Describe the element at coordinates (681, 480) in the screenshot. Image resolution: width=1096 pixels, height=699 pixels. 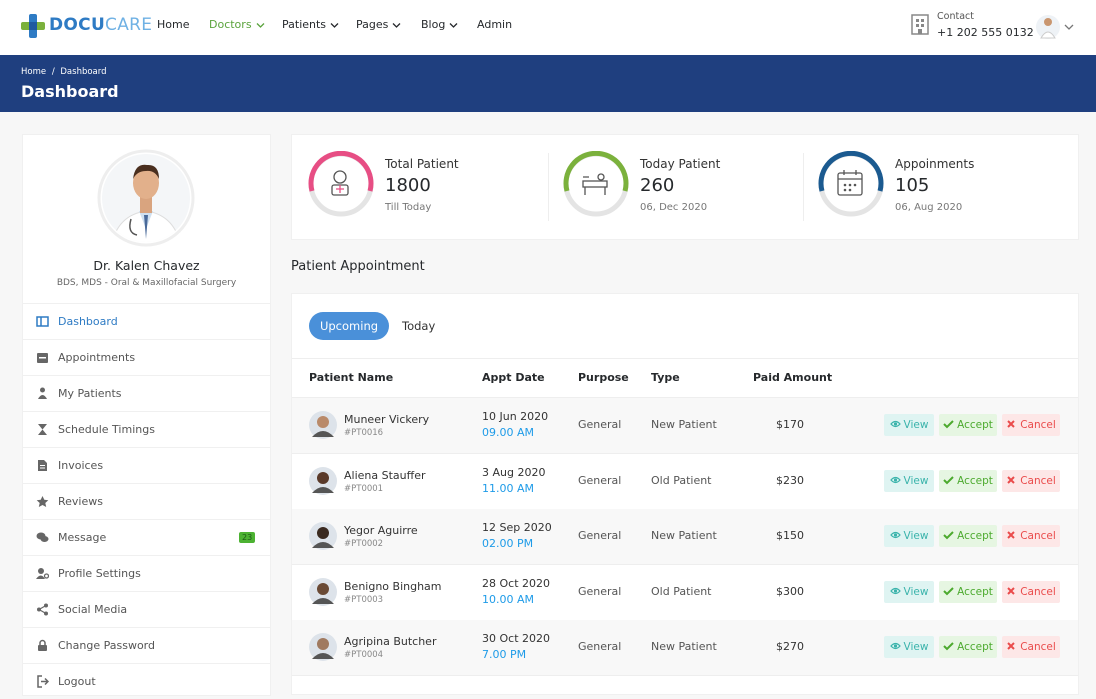
I see `type: Old Patient` at that location.